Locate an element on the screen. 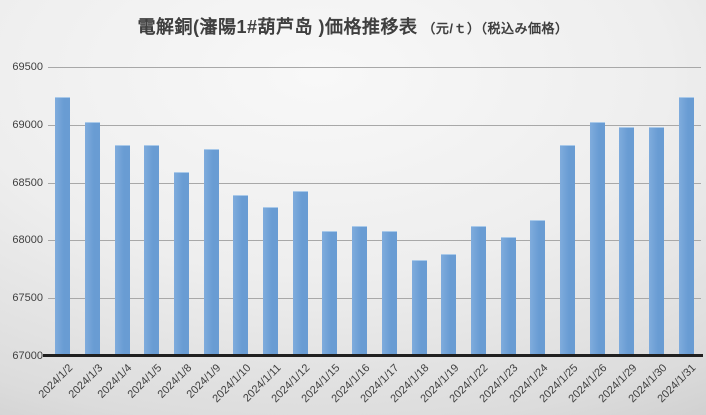 The image size is (706, 415). x-tick-label: 2024/1/30 is located at coordinates (647, 384).